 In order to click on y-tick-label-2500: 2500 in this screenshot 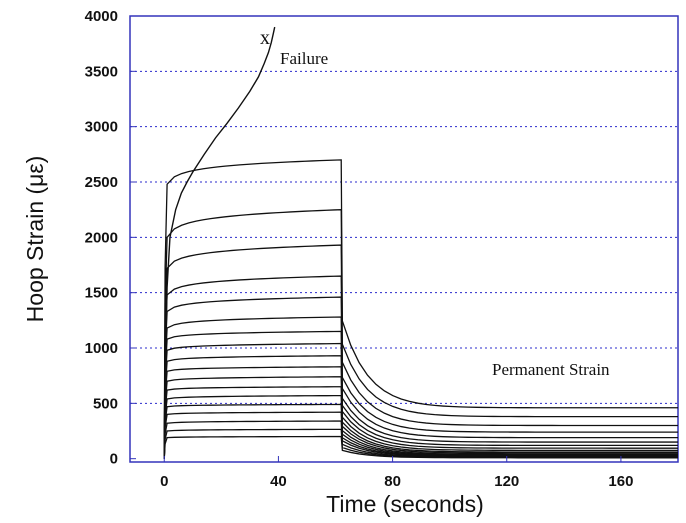, I will do `click(101, 182)`.